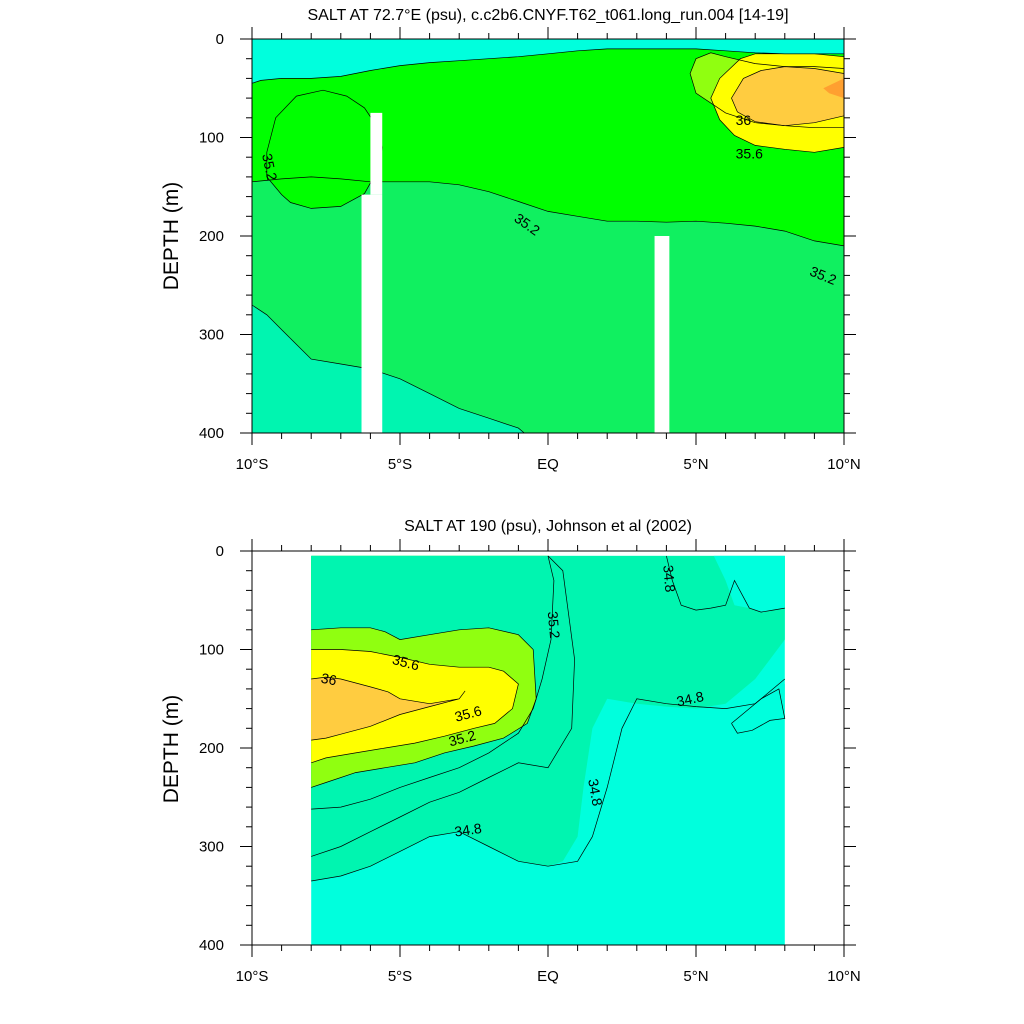  I want to click on salinity-band-35.4, so click(324, 149).